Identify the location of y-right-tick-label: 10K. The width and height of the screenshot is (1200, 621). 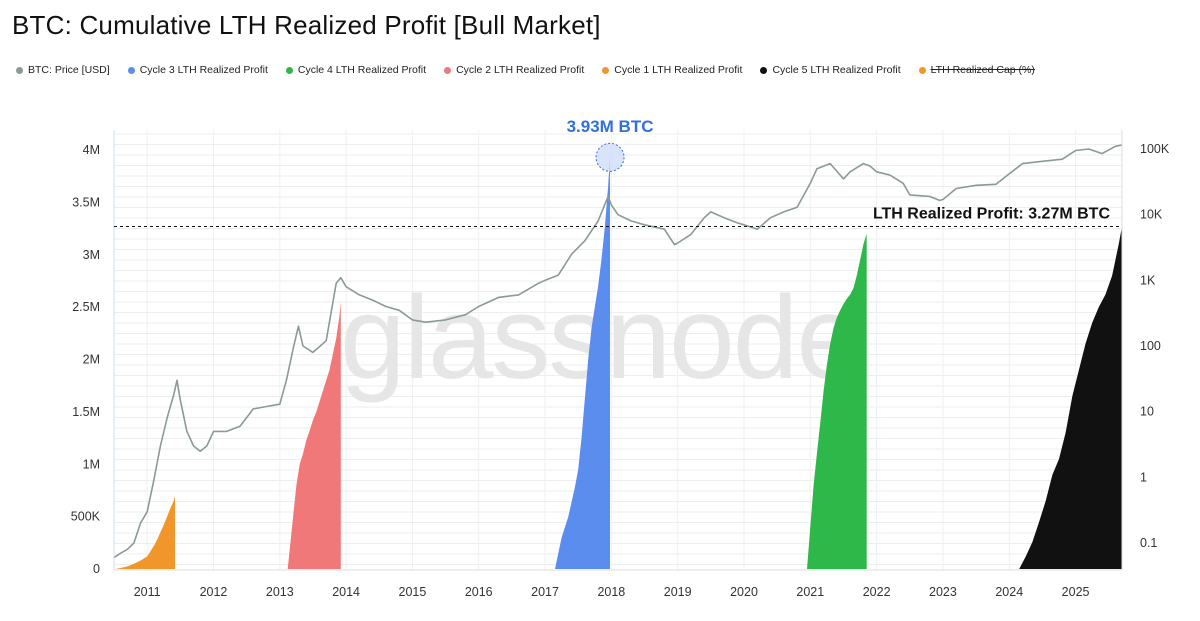
(1151, 215).